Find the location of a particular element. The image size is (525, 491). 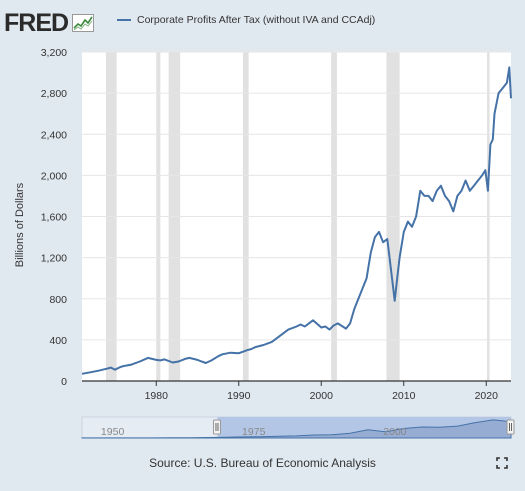

y-tick-label: 1,600 is located at coordinates (54, 218).